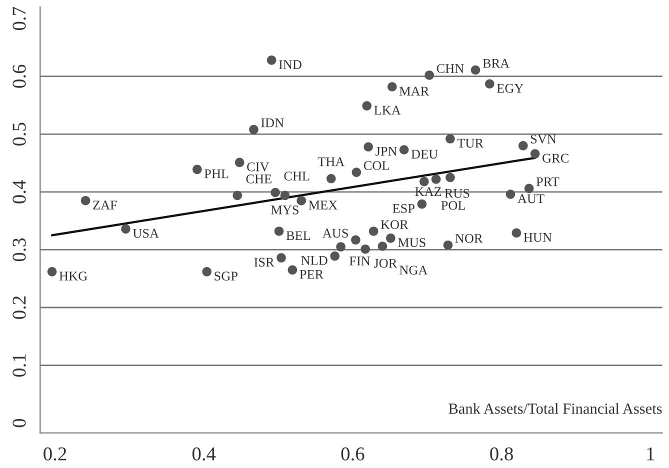 The height and width of the screenshot is (468, 669). What do you see at coordinates (414, 91) in the screenshot?
I see `annotation: MAR` at bounding box center [414, 91].